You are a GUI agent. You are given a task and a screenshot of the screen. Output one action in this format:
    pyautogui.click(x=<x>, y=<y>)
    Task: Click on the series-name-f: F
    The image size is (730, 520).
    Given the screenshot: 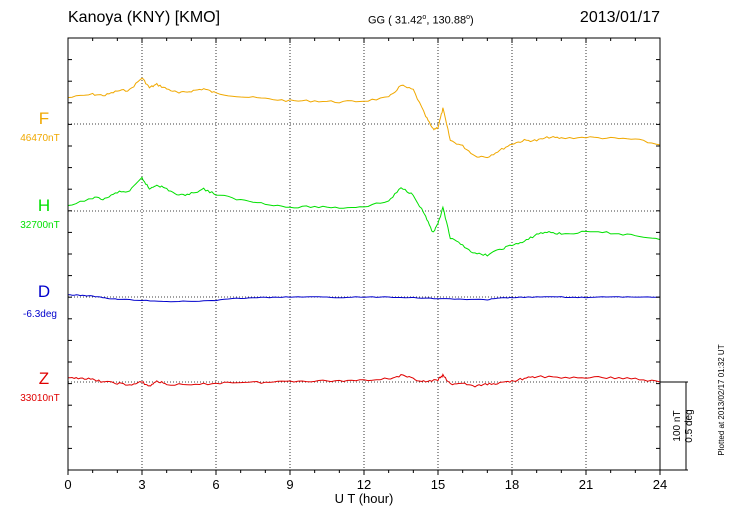 What is the action you would take?
    pyautogui.click(x=44, y=118)
    